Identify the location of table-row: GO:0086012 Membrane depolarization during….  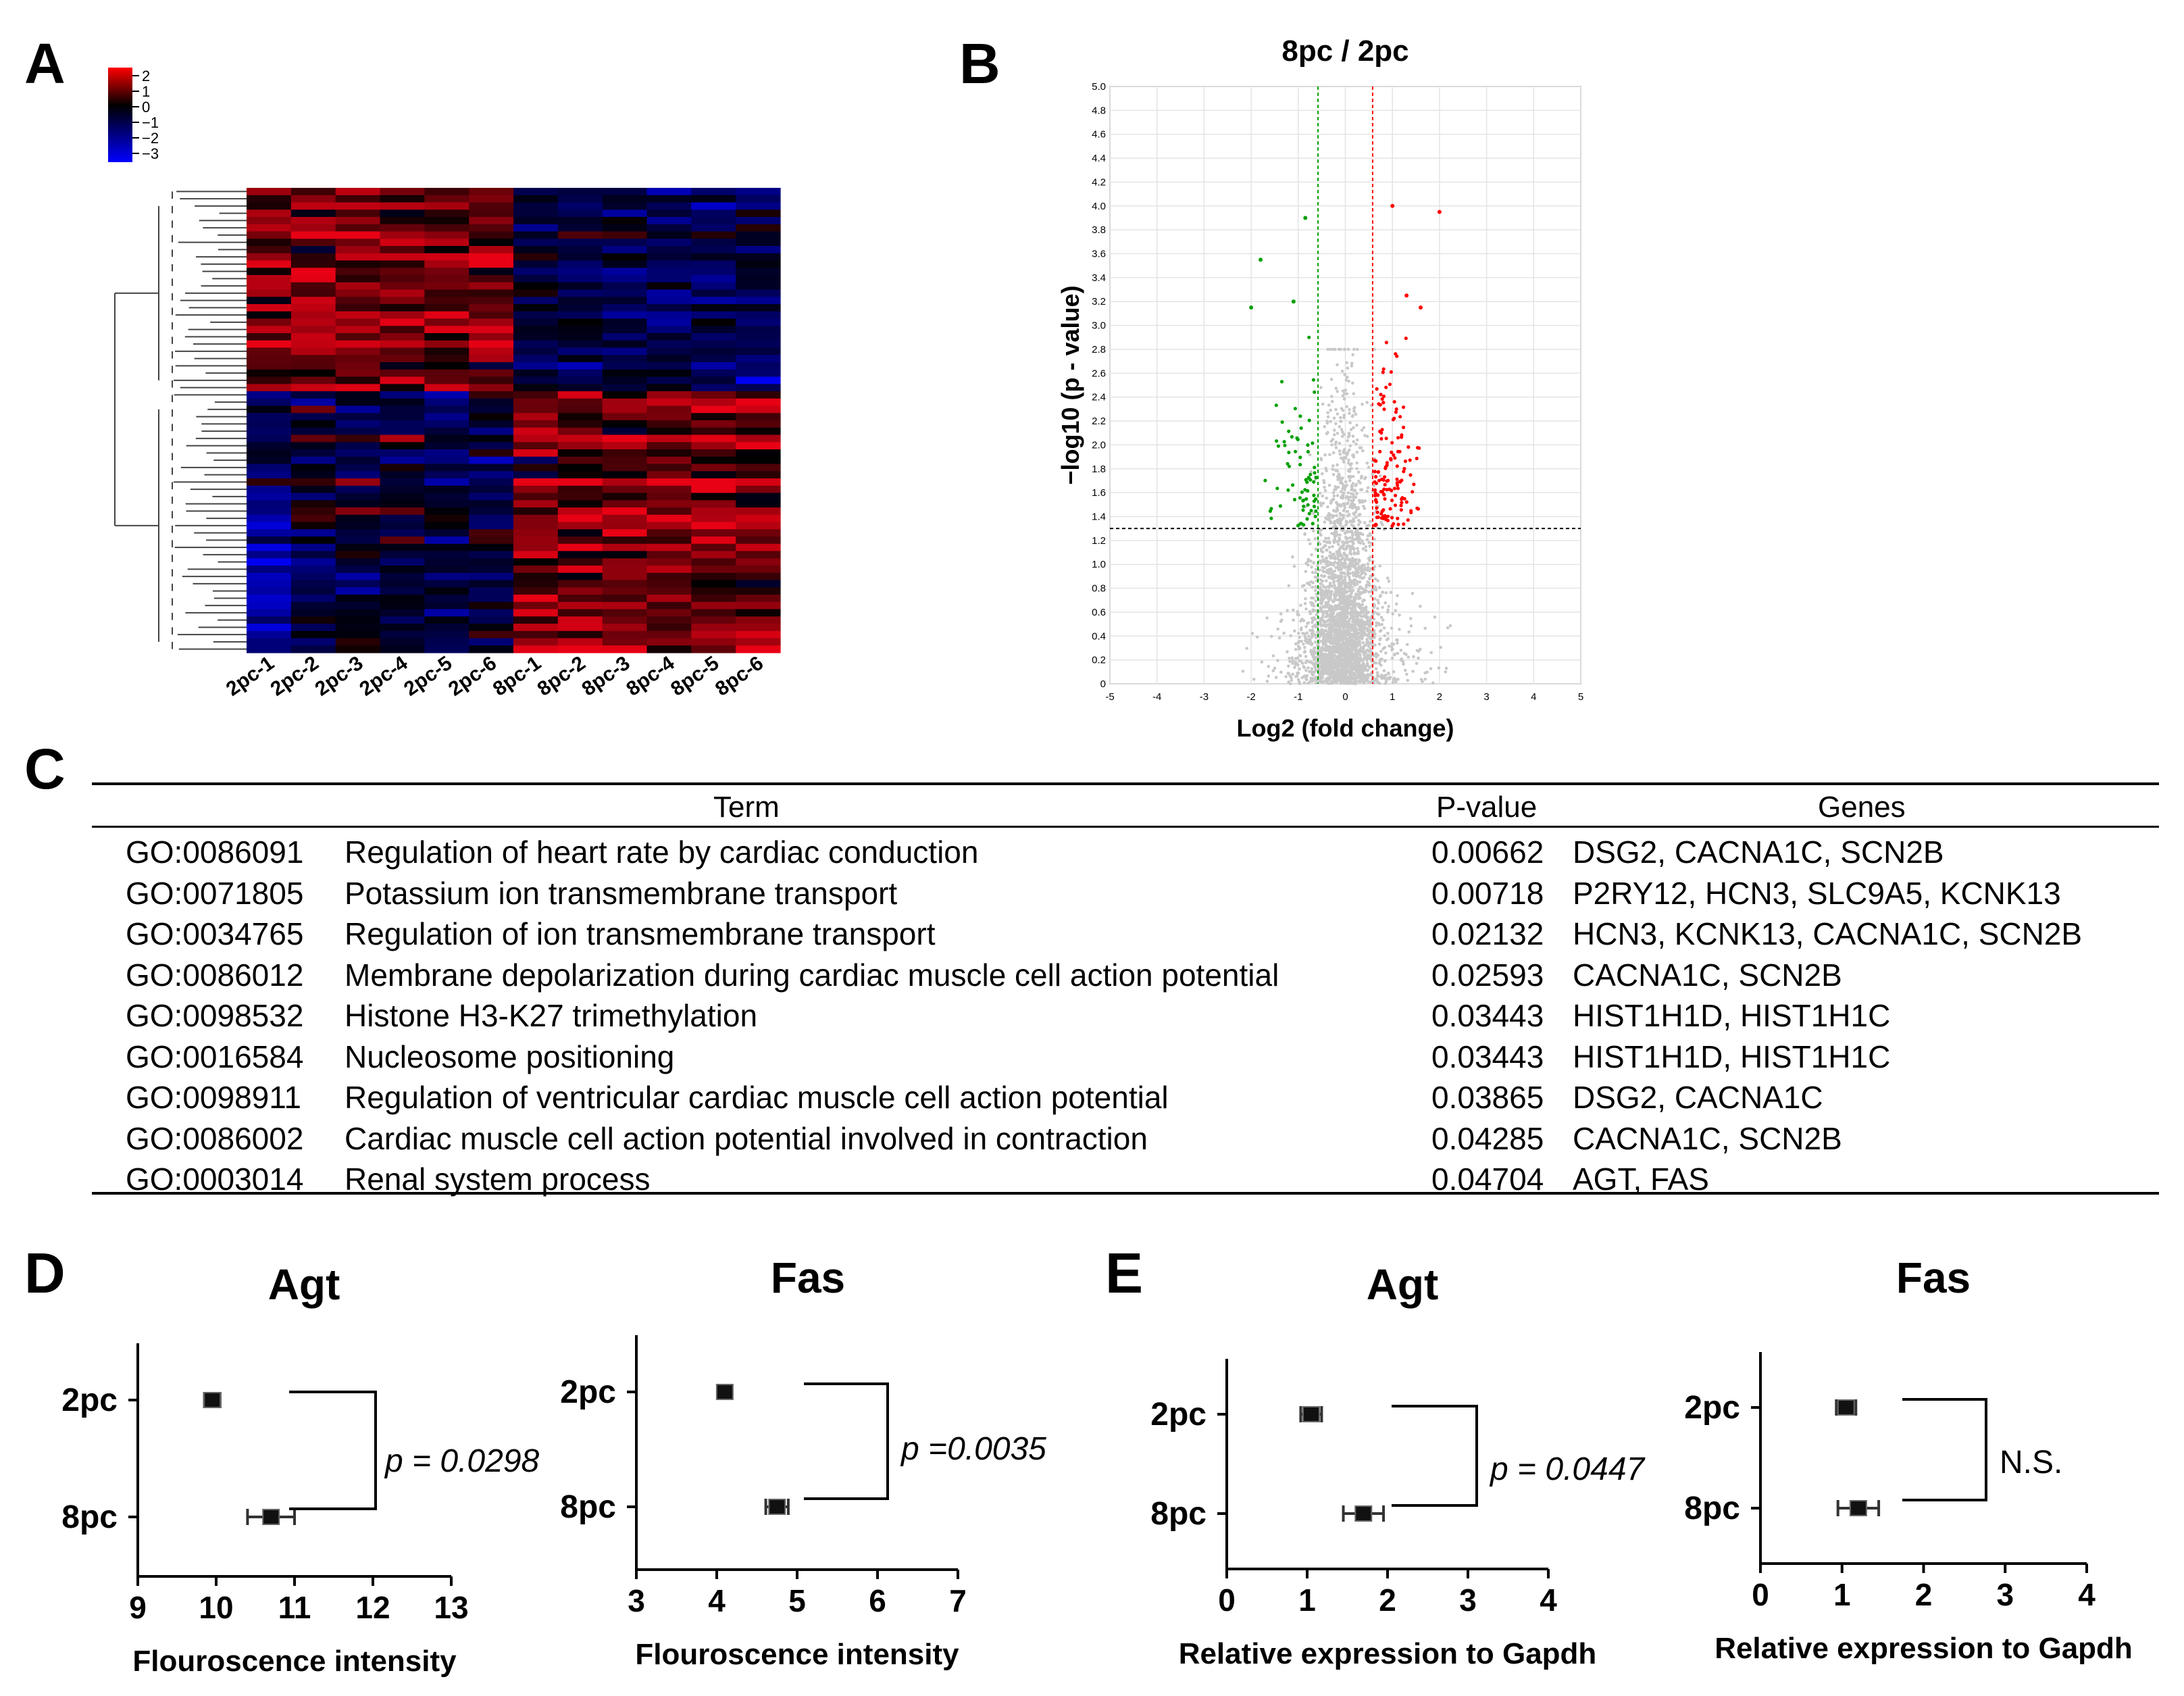
(1125, 977).